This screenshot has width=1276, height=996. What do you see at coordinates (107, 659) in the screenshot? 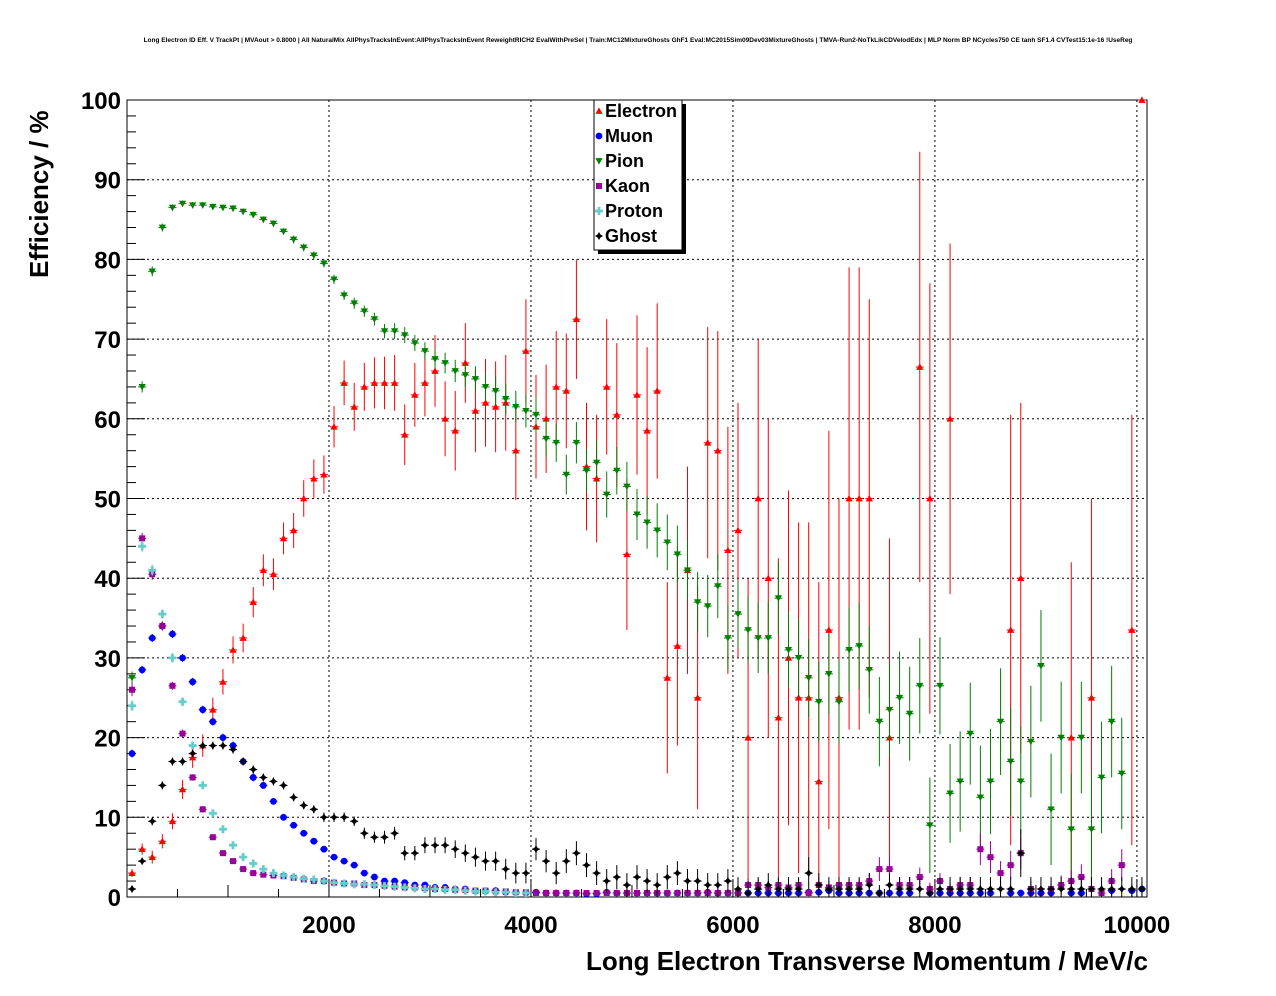
I see `y-tick-label: 30` at bounding box center [107, 659].